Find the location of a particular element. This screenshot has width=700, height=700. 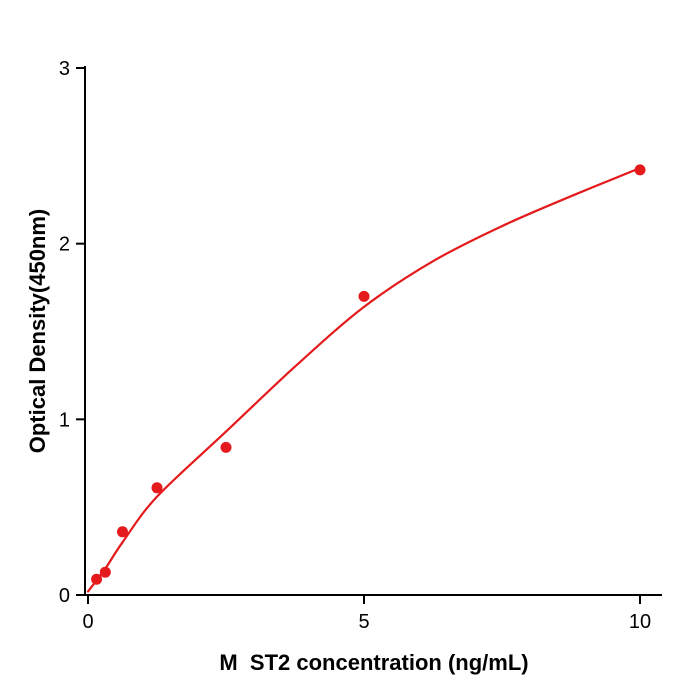

y-tick-label: 3 is located at coordinates (64, 69).